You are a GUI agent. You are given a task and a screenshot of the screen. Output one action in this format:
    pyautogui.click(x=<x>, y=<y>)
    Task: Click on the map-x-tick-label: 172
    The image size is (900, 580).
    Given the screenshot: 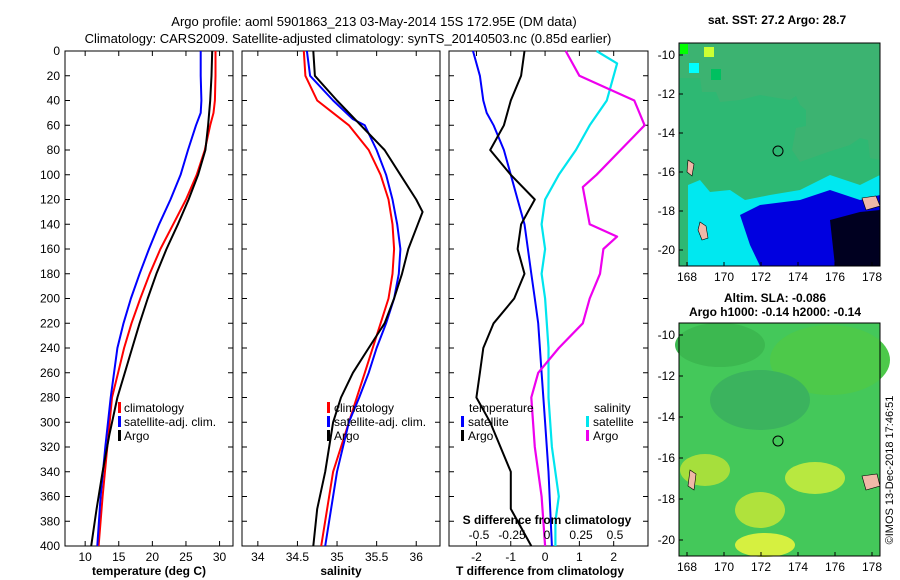 What is the action you would take?
    pyautogui.click(x=761, y=567)
    